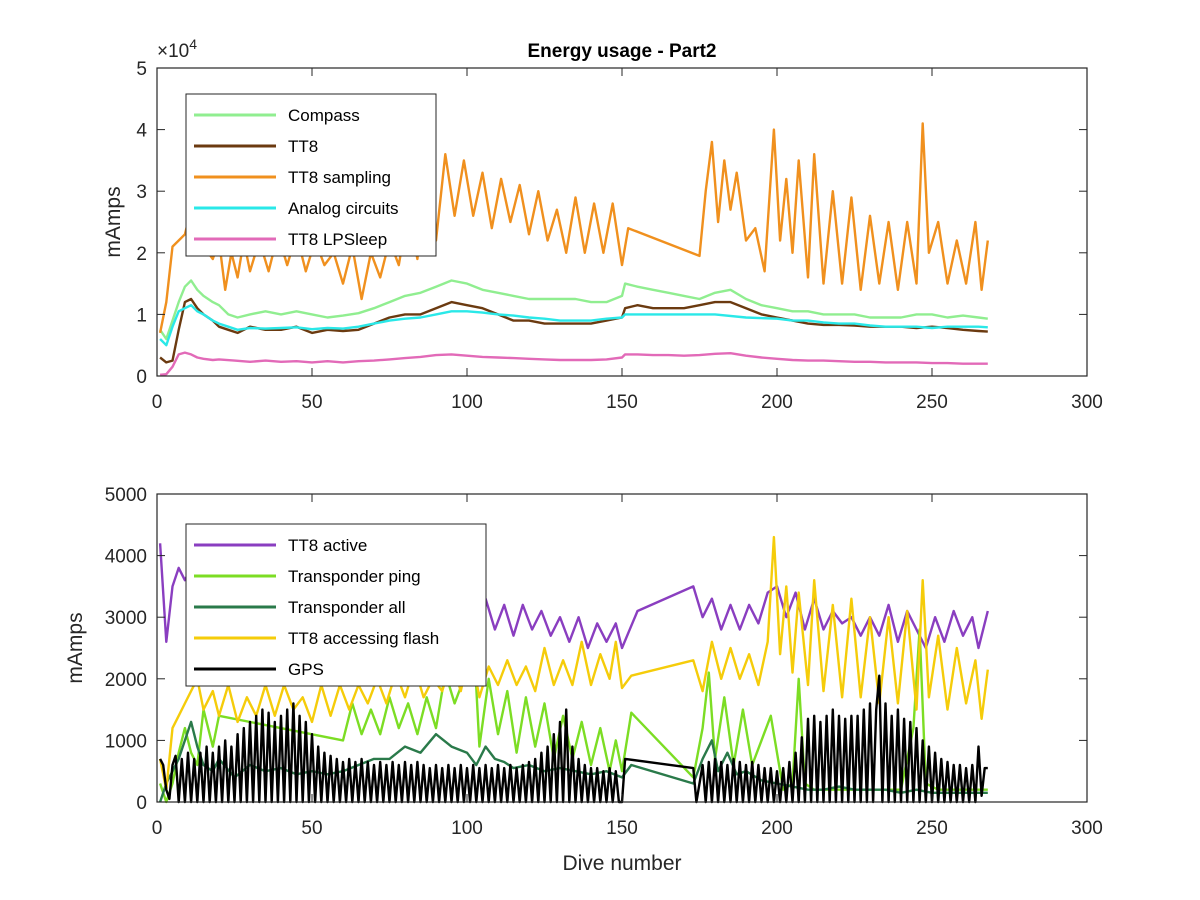  What do you see at coordinates (157, 828) in the screenshot?
I see `bottom-x-tick-label: 0` at bounding box center [157, 828].